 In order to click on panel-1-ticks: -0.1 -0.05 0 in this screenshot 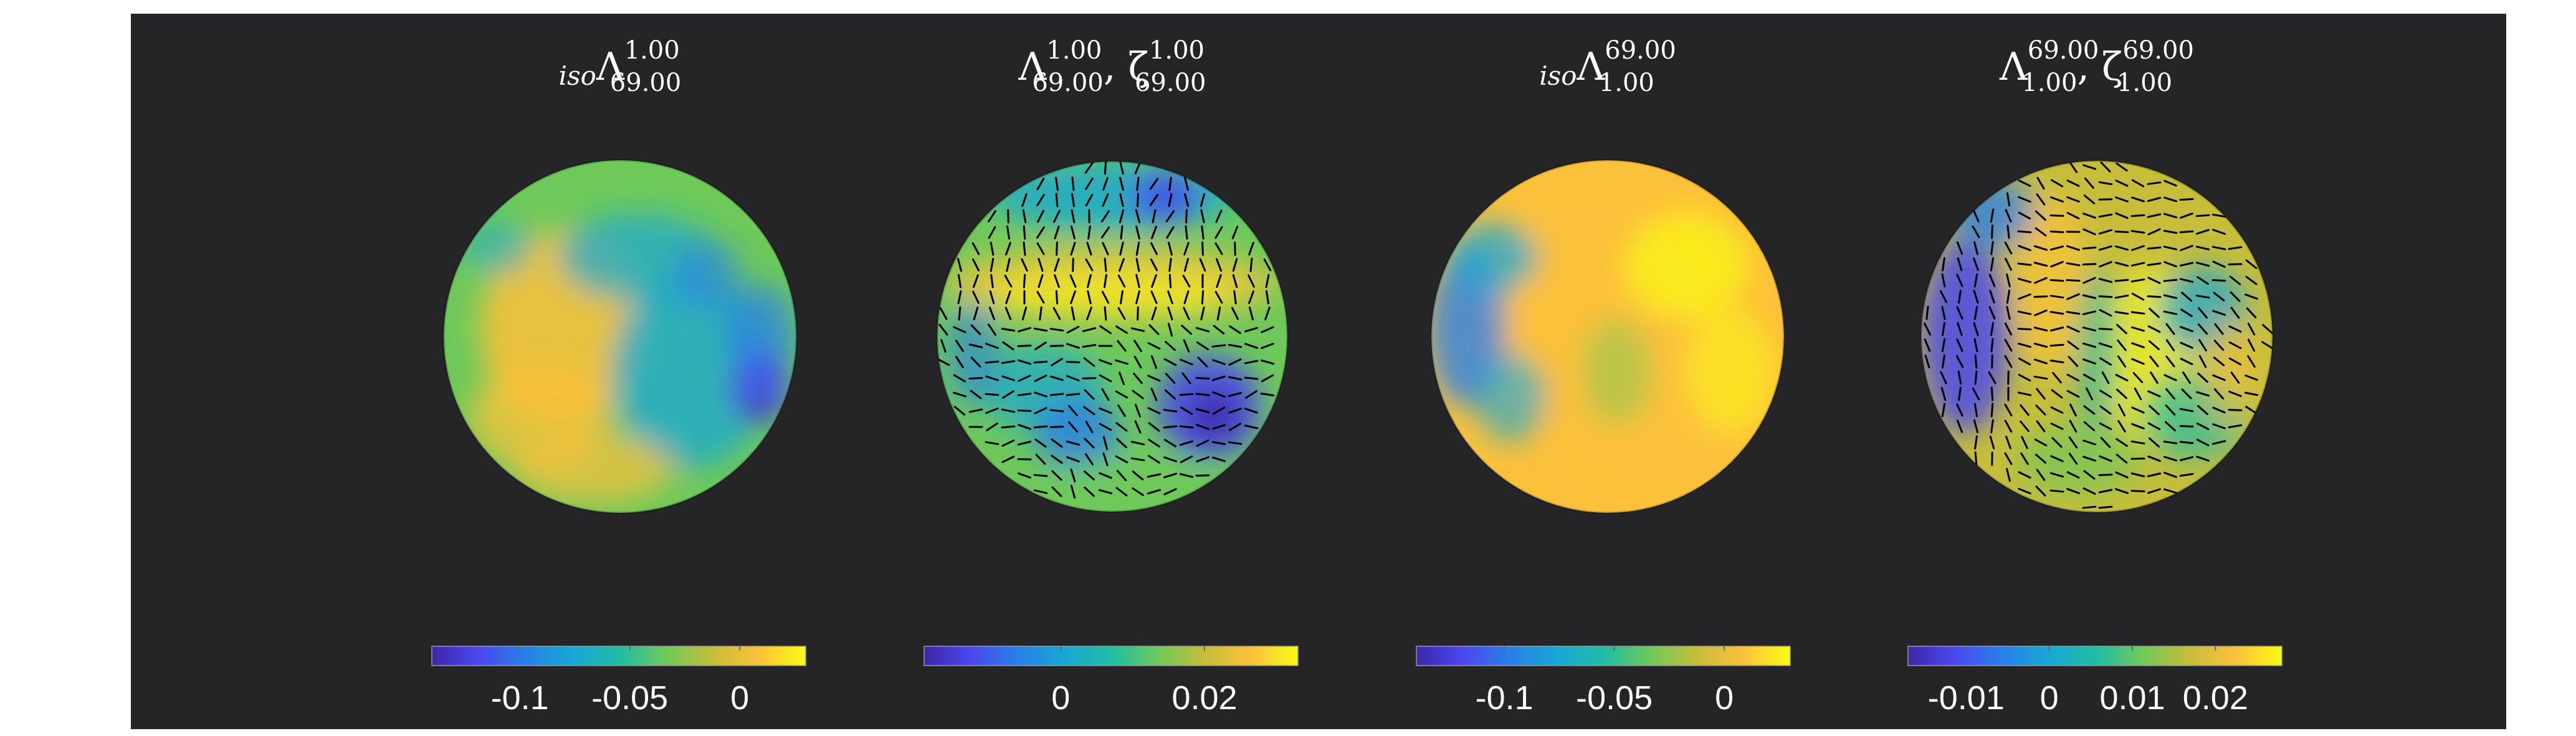, I will do `click(620, 698)`.